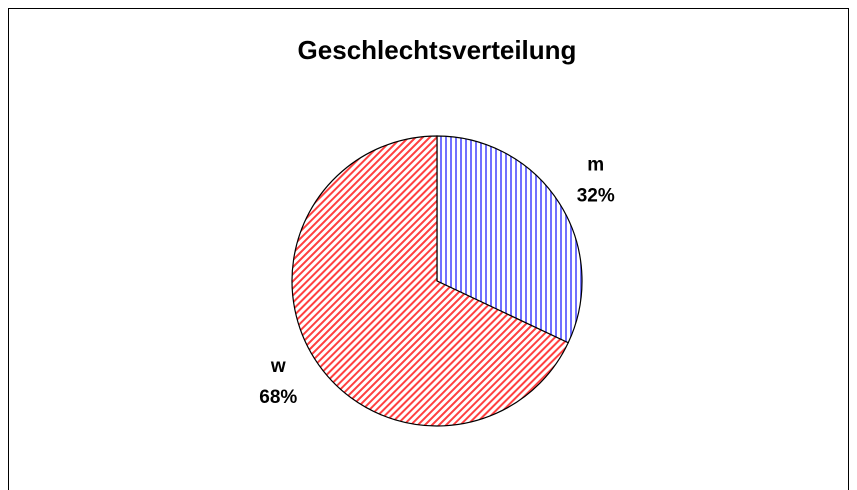 This screenshot has height=490, width=857. I want to click on chart-title: Geschlechtsverteilung, so click(437, 50).